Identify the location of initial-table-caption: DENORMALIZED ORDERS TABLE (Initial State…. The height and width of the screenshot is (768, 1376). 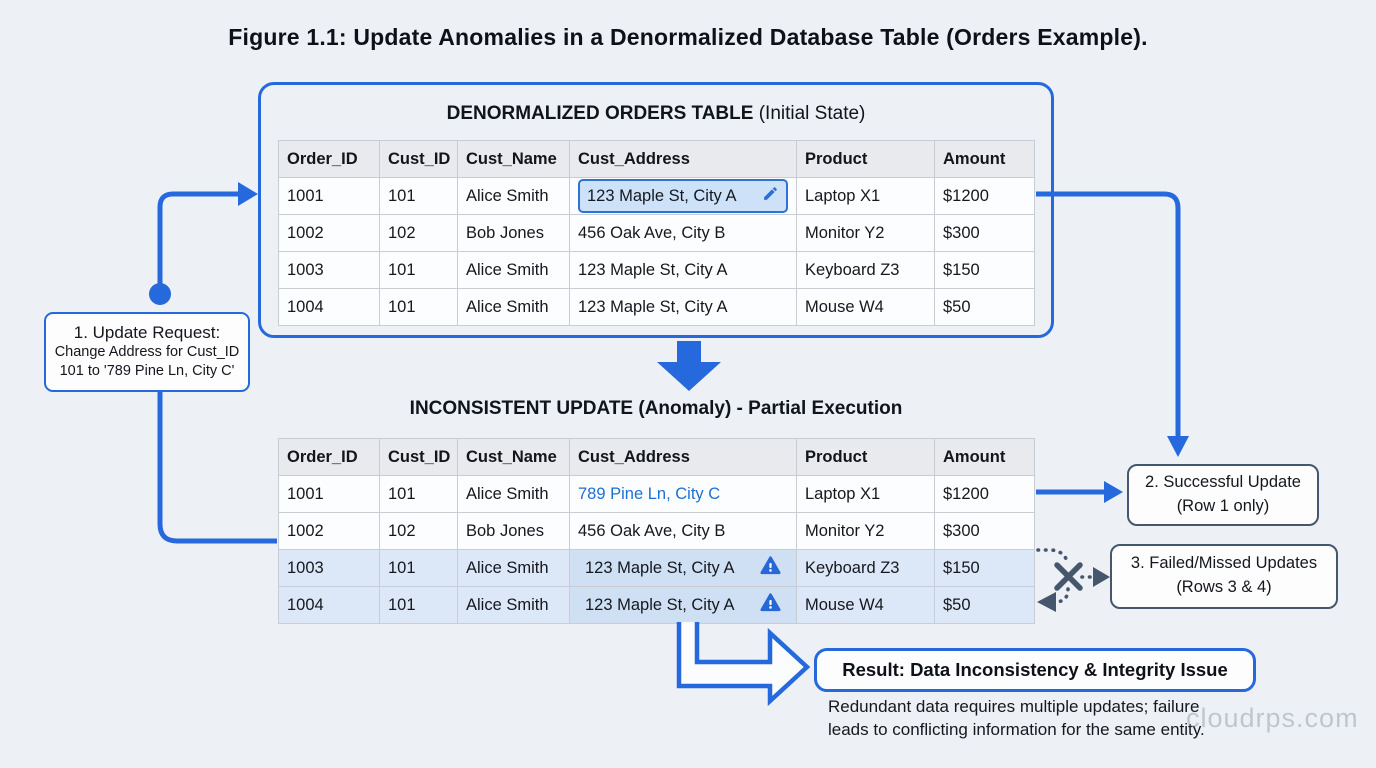
(656, 114).